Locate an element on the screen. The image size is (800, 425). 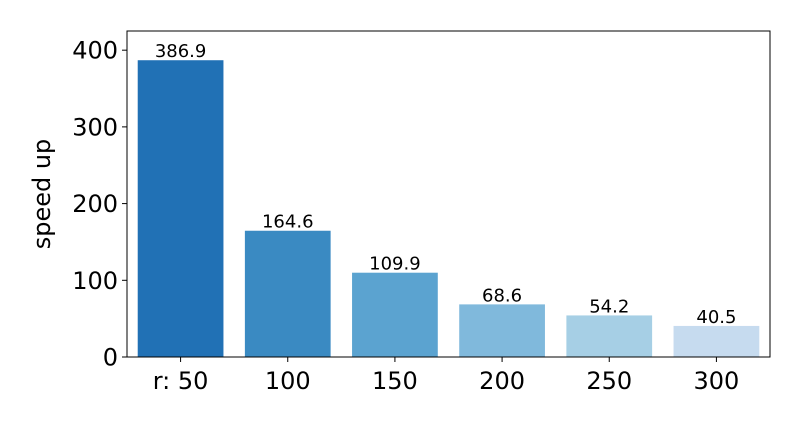
x-axis-ticks: r: 50 100 150 200 250 300 is located at coordinates (446, 376).